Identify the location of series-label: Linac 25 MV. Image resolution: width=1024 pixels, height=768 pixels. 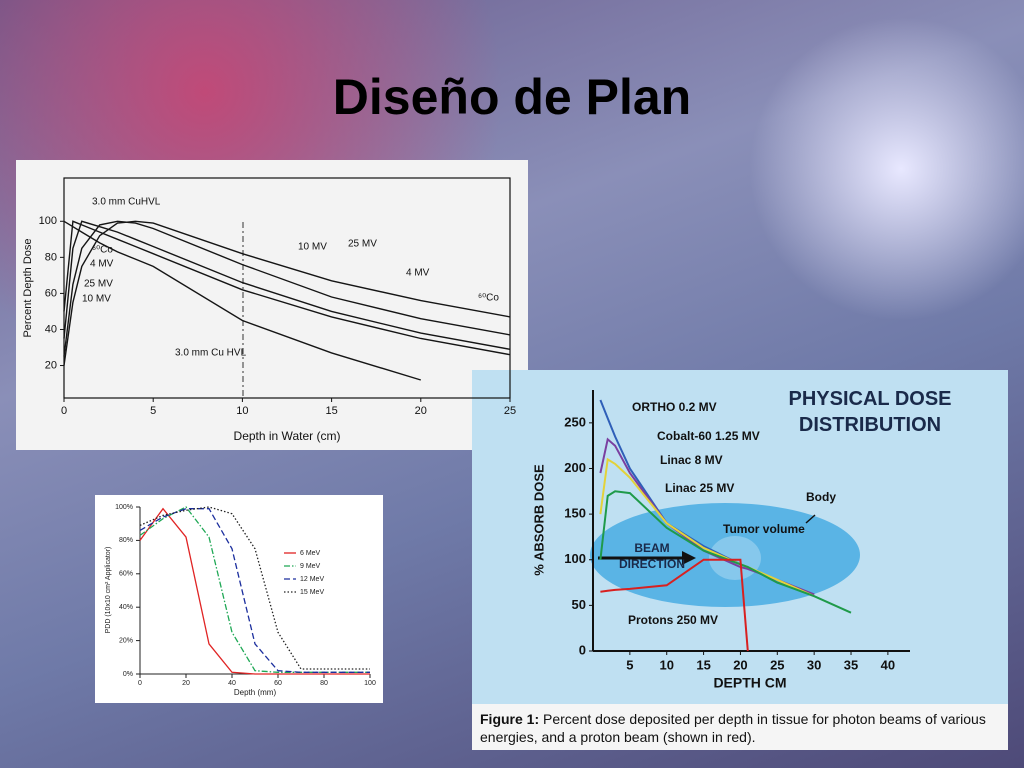
(699, 488).